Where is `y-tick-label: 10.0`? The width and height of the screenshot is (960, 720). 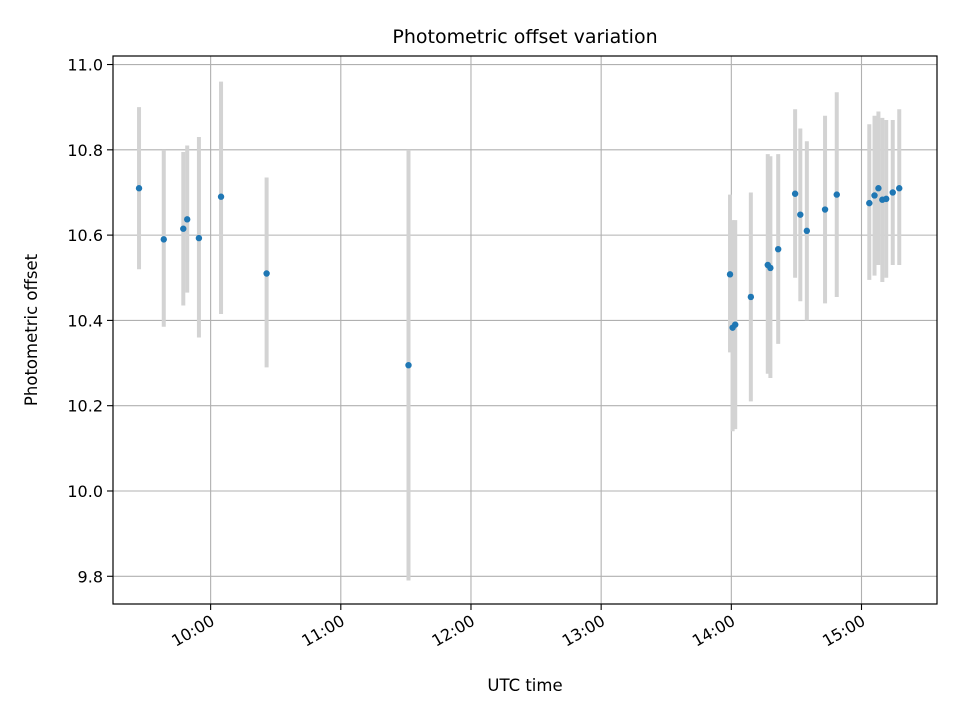
y-tick-label: 10.0 is located at coordinates (85, 491).